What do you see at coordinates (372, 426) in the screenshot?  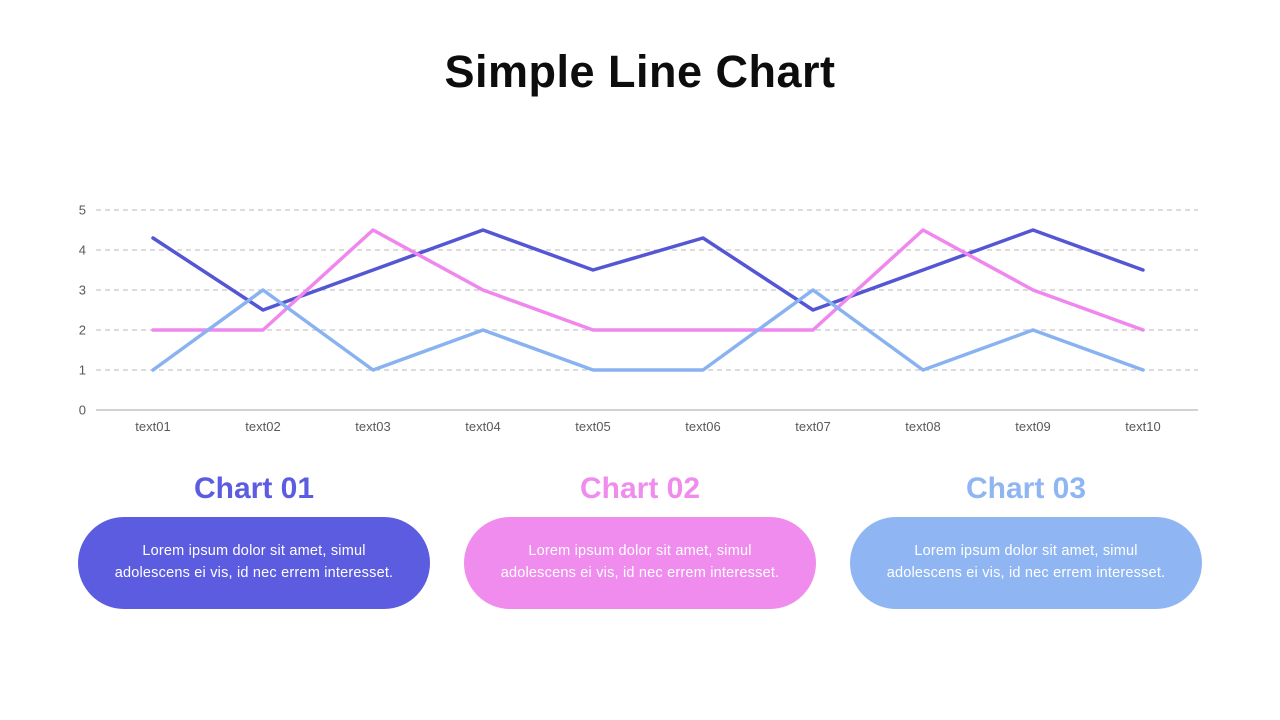 I see `x-tick-label: text03` at bounding box center [372, 426].